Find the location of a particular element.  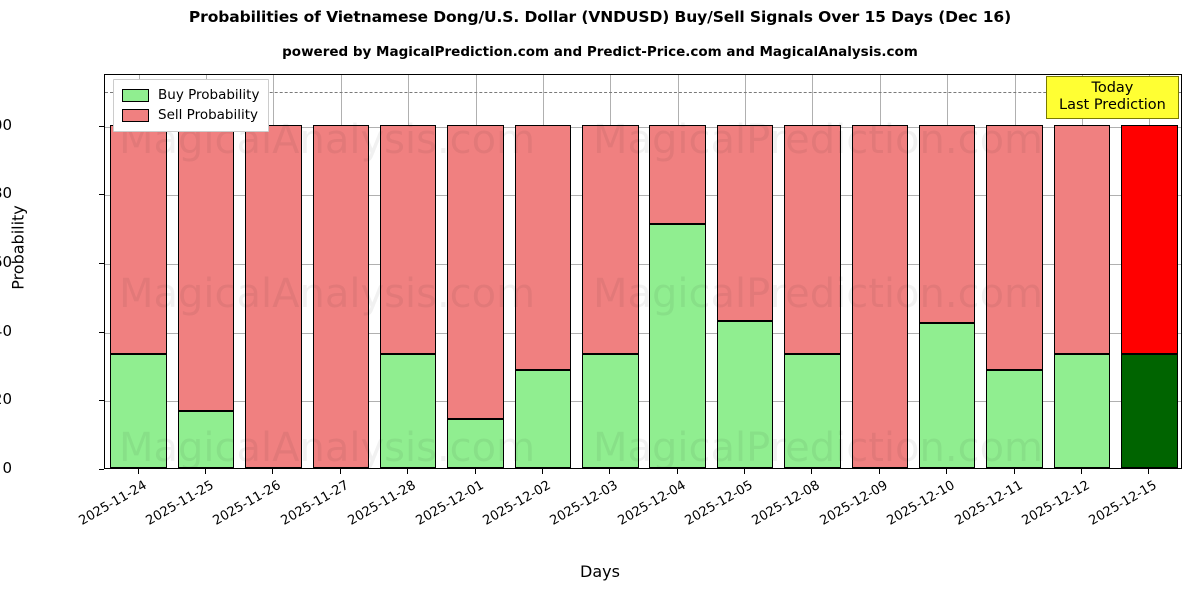

x-tick-label: 2025-11-26 is located at coordinates (247, 503).